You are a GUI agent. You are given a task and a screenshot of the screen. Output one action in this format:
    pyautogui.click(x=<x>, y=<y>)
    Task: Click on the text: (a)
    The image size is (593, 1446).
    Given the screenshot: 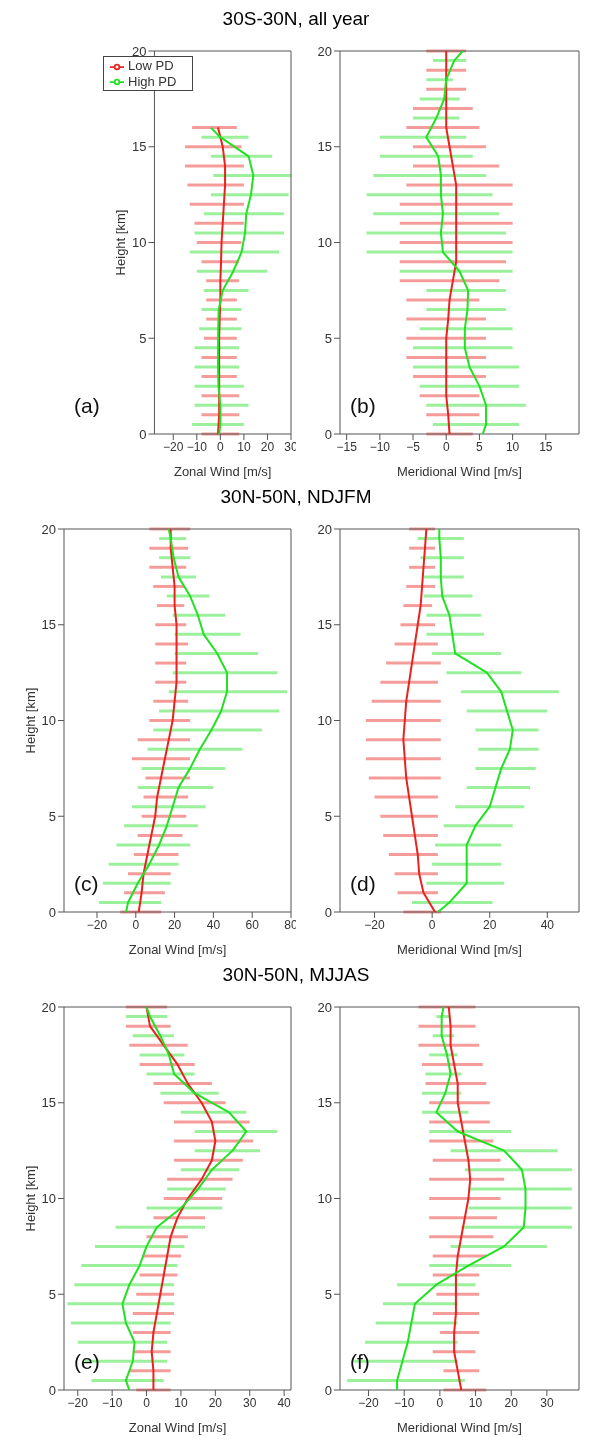 What is the action you would take?
    pyautogui.click(x=87, y=406)
    